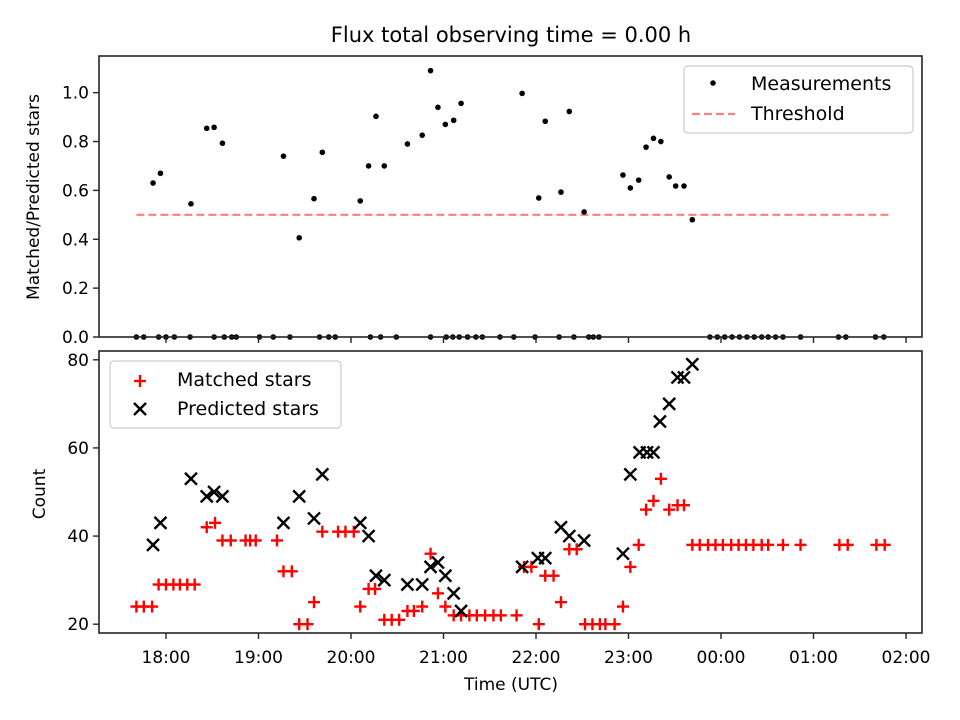  I want to click on bottom-x-tick-label: 01:00, so click(813, 658).